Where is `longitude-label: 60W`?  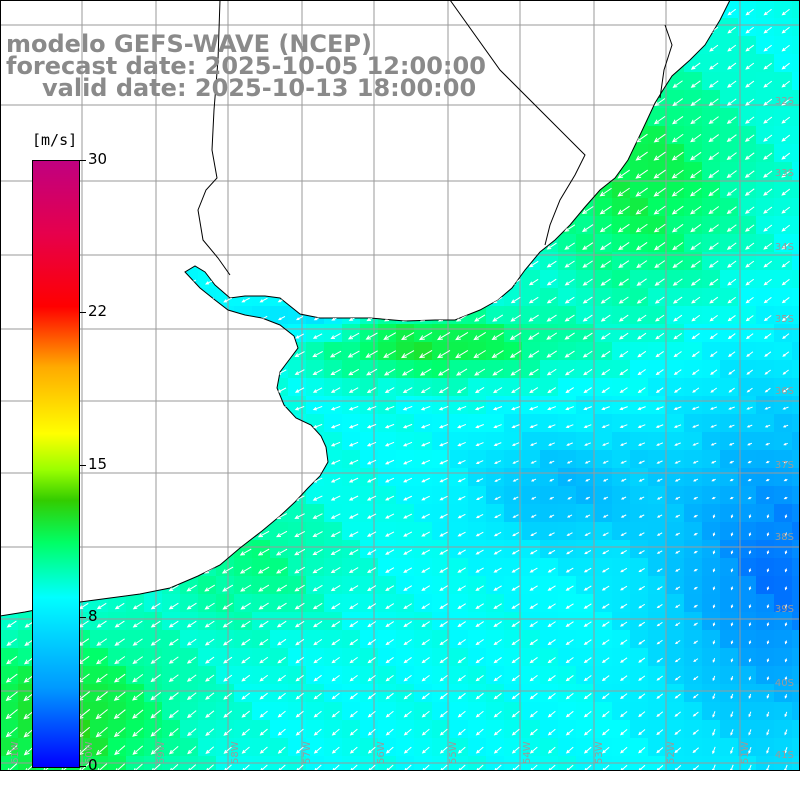 longitude-label: 60W is located at coordinates (89, 752).